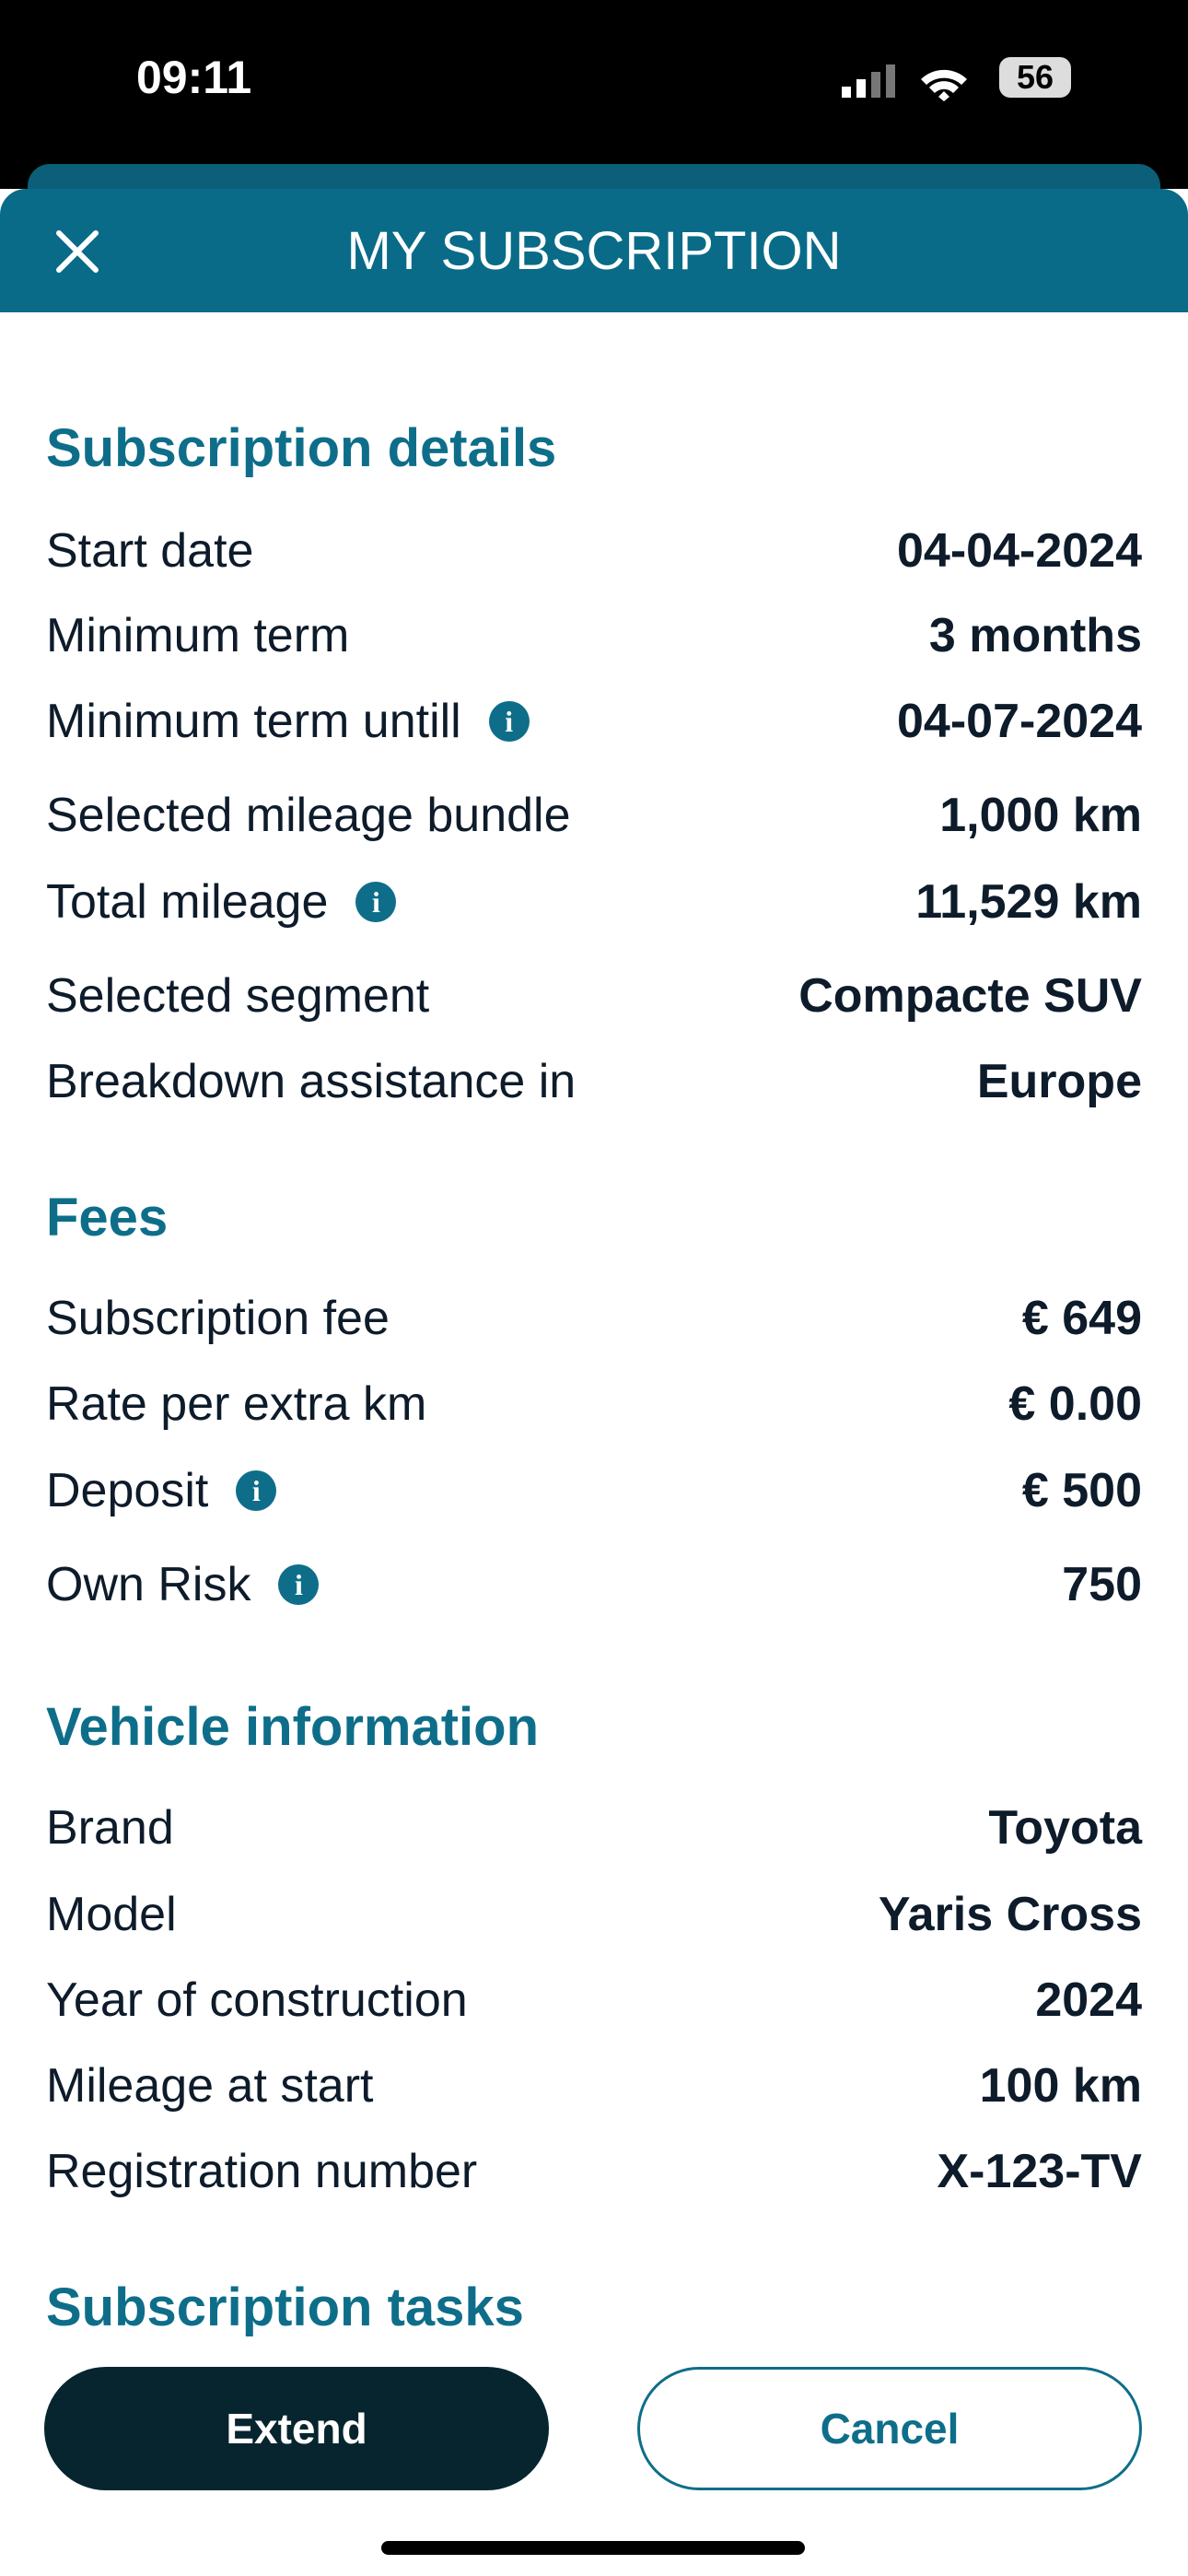  I want to click on row-label: Deposit i, so click(161, 1490).